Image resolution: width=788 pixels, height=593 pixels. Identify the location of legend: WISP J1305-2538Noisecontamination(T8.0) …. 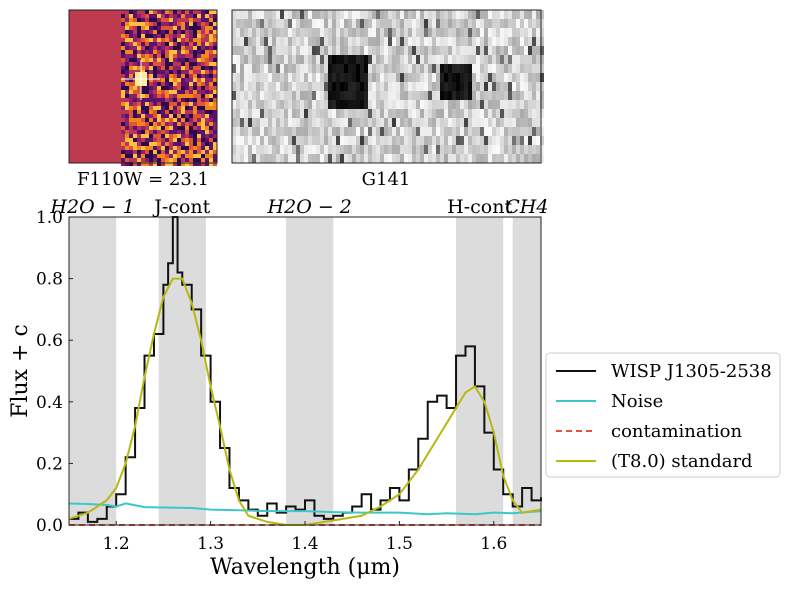
(663, 415).